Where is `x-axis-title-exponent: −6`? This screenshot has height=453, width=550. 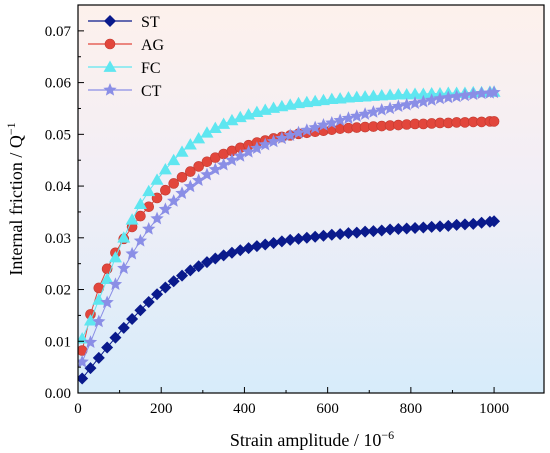 x-axis-title-exponent: −6 is located at coordinates (387, 435).